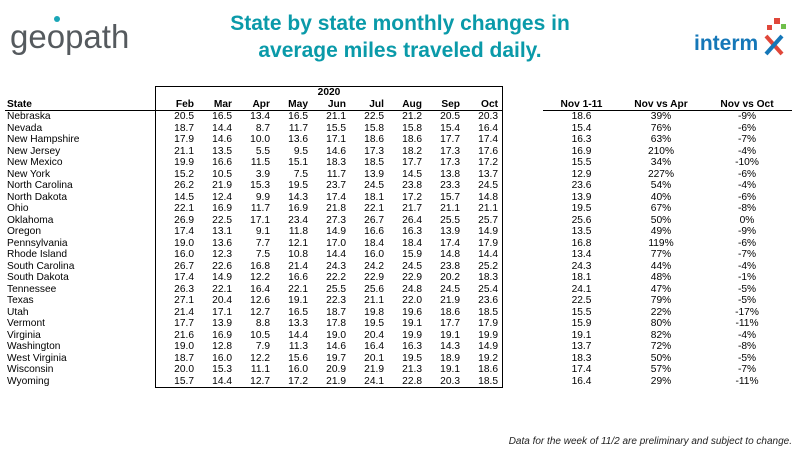 The width and height of the screenshot is (800, 452). Describe the element at coordinates (481, 186) in the screenshot. I see `table-cell: 24.5` at that location.